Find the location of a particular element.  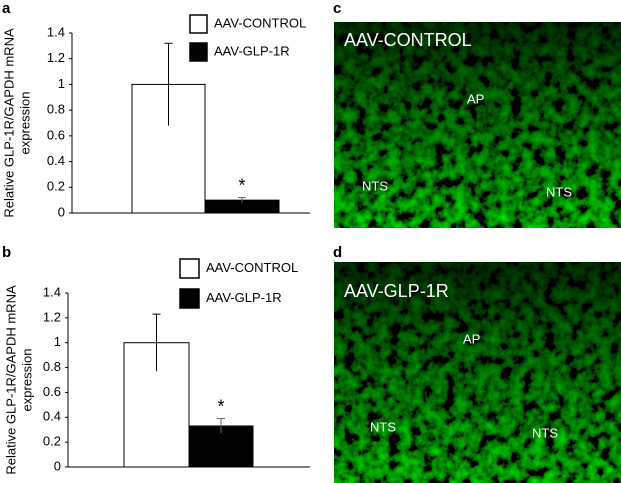

image-title: AAV-GLP-1R is located at coordinates (396, 291).